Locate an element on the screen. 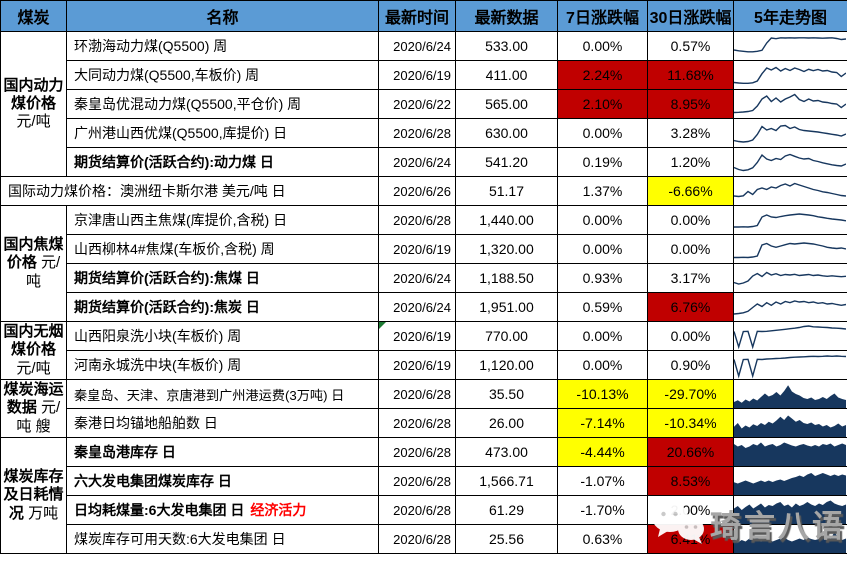 This screenshot has width=847, height=571. cell-7day-change: 0.63% is located at coordinates (602, 539).